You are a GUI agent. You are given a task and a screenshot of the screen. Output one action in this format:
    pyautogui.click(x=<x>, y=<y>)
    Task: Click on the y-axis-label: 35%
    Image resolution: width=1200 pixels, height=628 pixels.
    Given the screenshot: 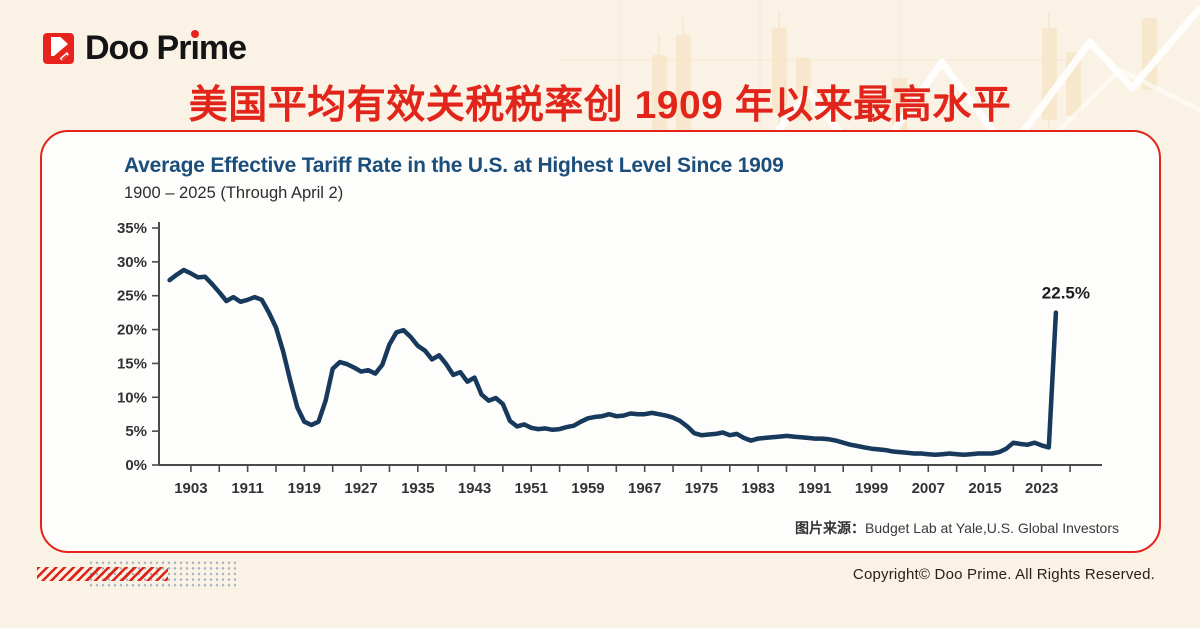 What is the action you would take?
    pyautogui.click(x=132, y=228)
    